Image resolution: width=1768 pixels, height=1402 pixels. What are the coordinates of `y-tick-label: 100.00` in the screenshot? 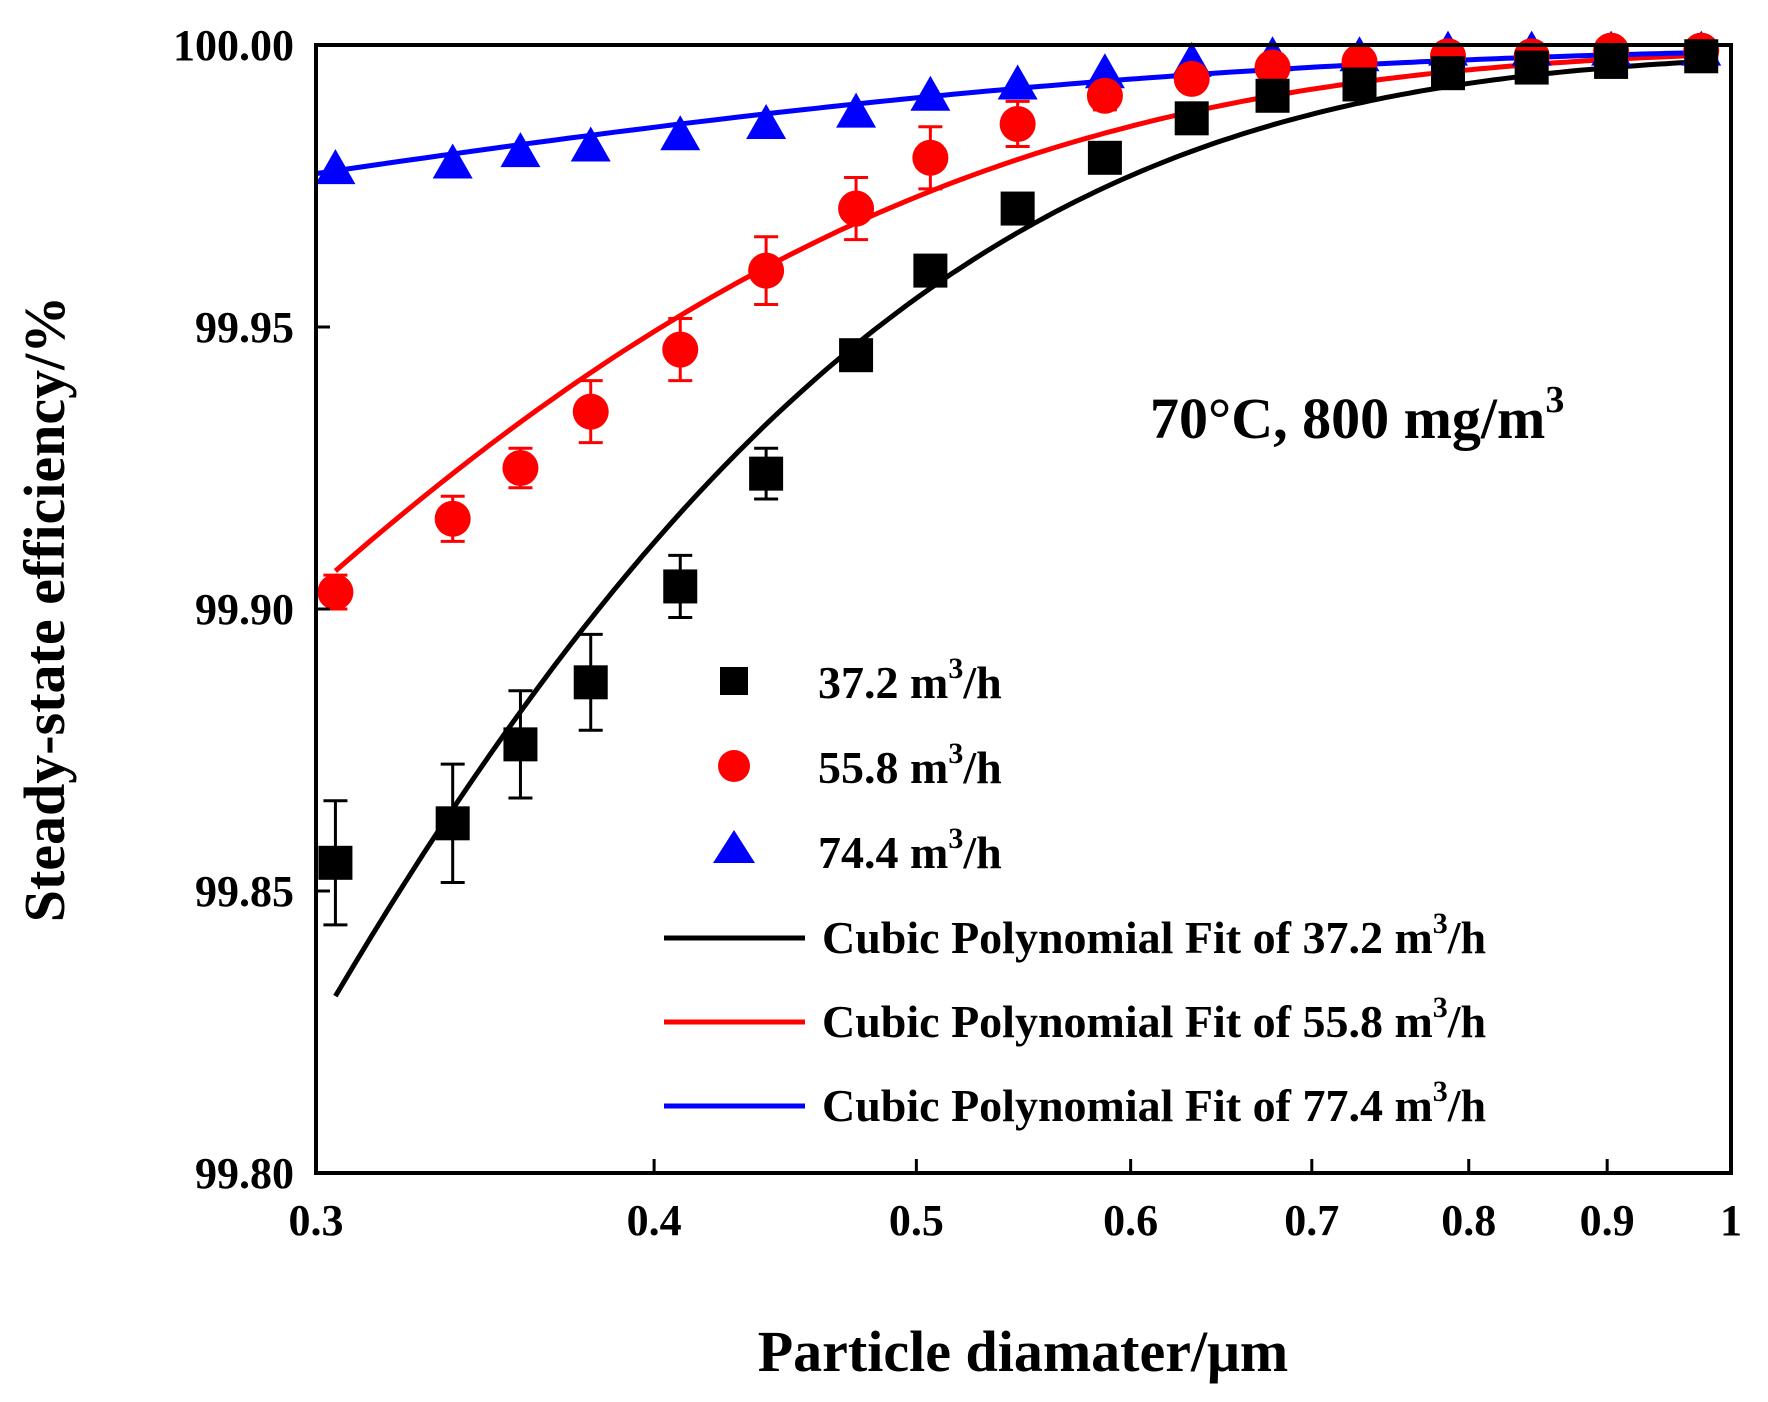 It's located at (233, 45).